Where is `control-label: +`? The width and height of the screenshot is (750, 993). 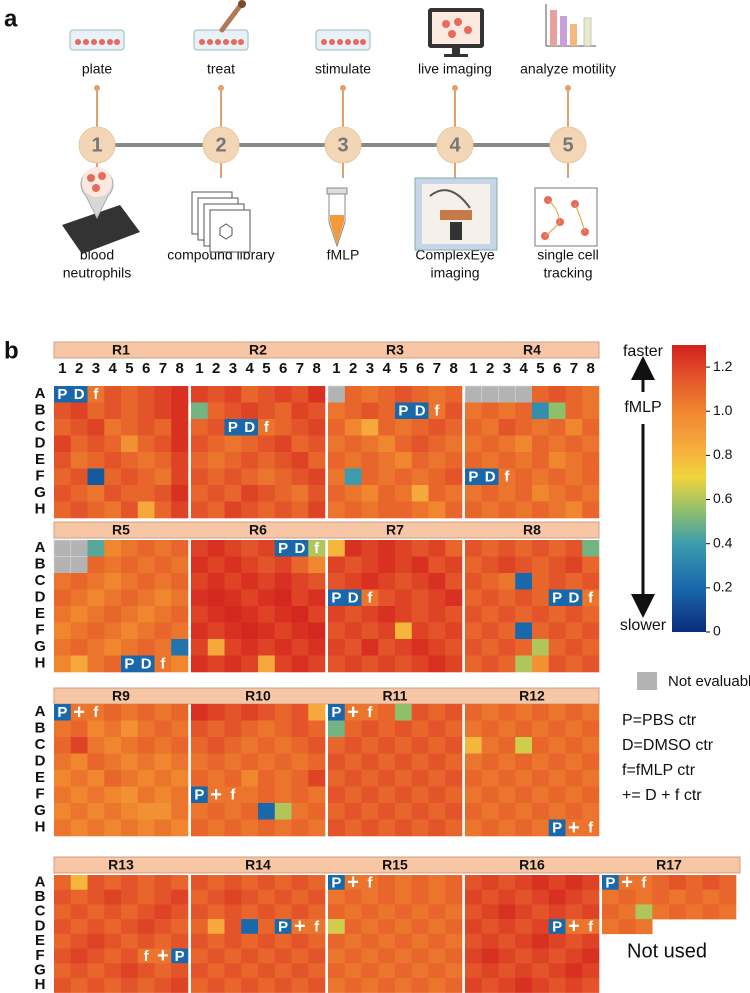
control-label: + is located at coordinates (353, 883).